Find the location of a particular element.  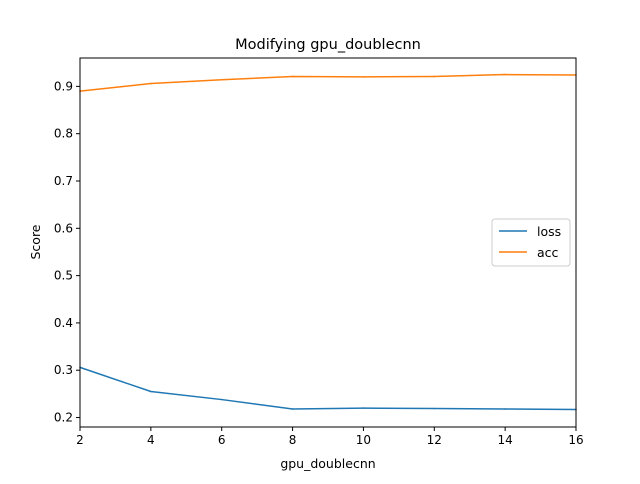

y-tick-label: 0.9 is located at coordinates (63, 86).